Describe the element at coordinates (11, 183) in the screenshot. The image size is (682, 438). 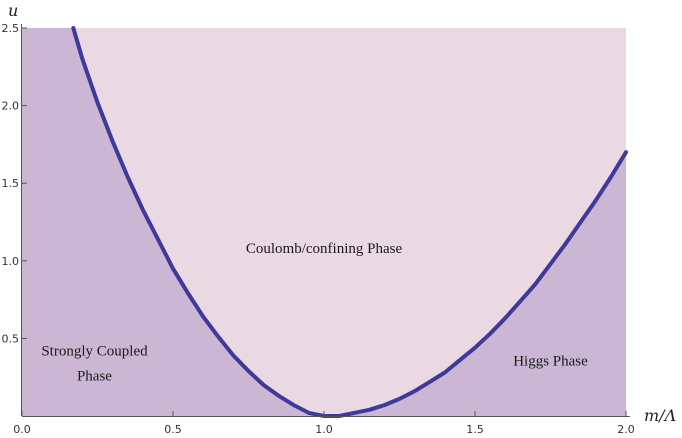
I see `y-tick-label: 1.5` at that location.